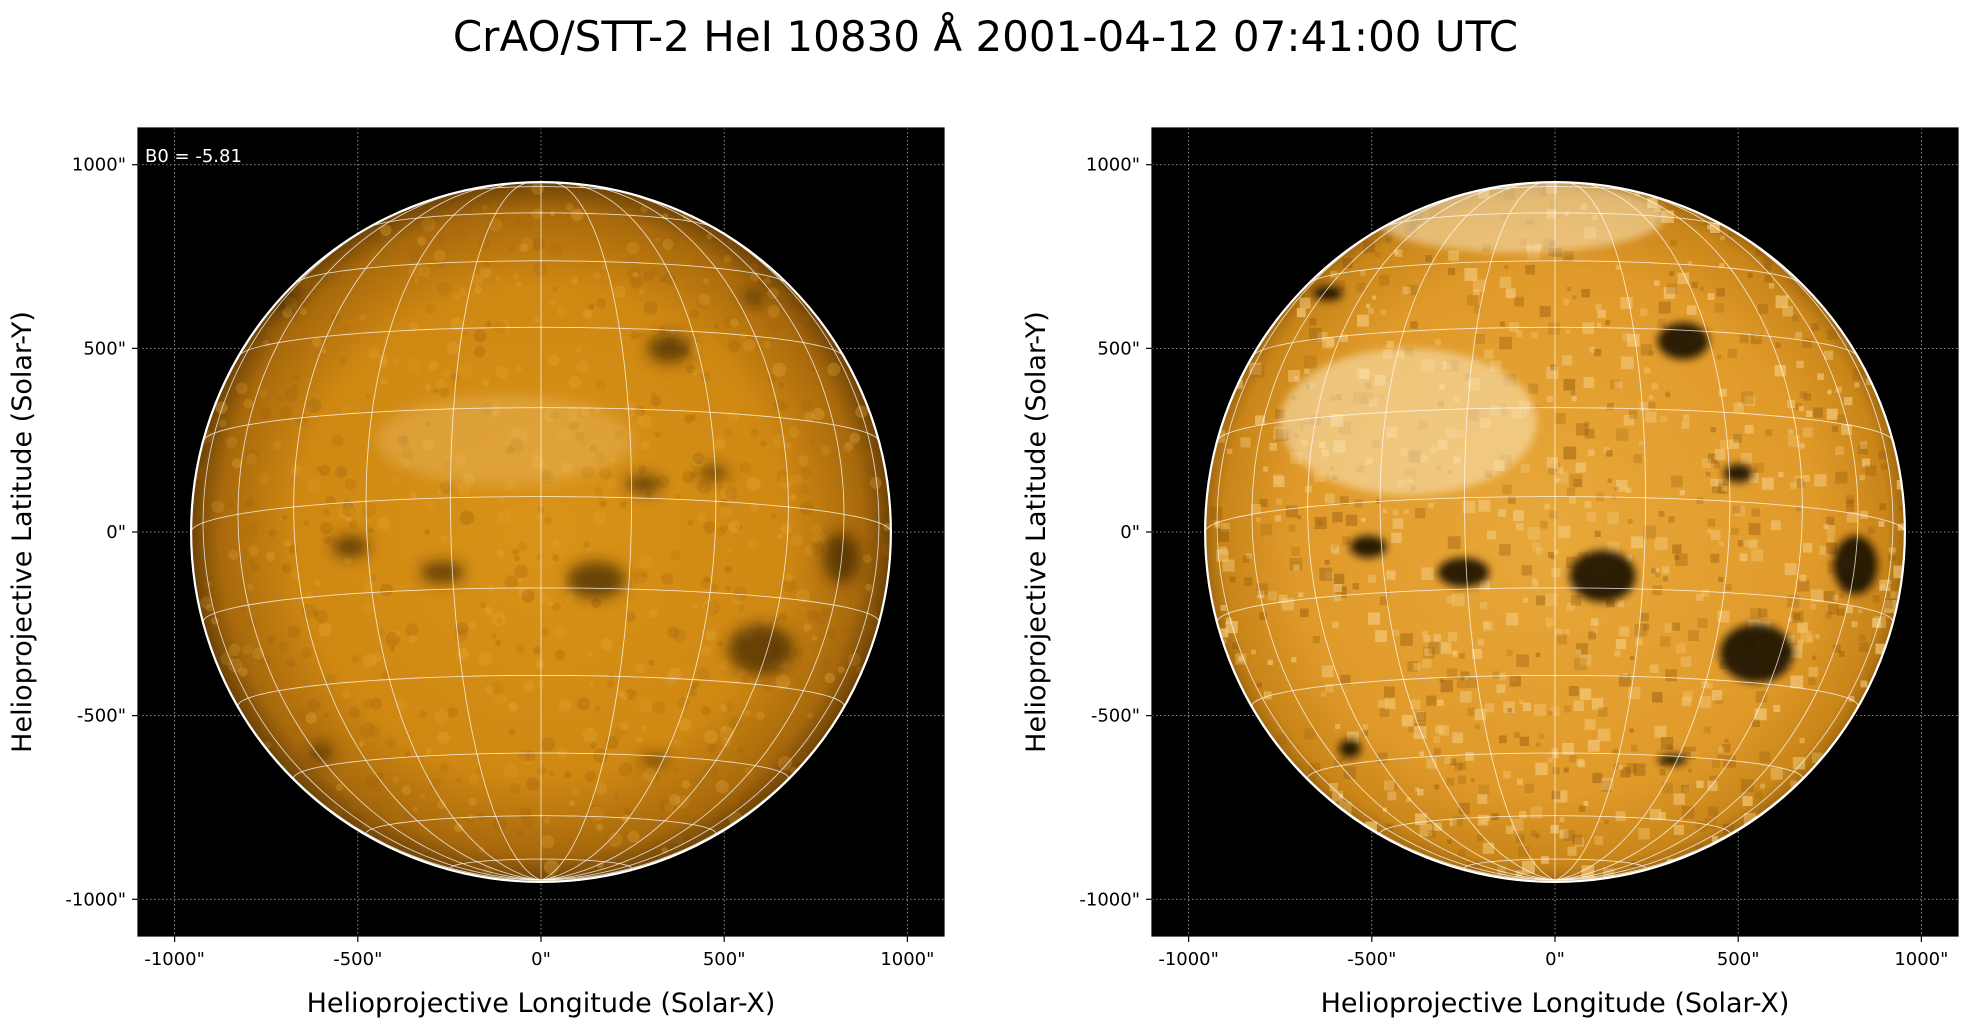 The image size is (1971, 1026). I want to click on left-b0-annotation: B0 = -5.81, so click(193, 156).